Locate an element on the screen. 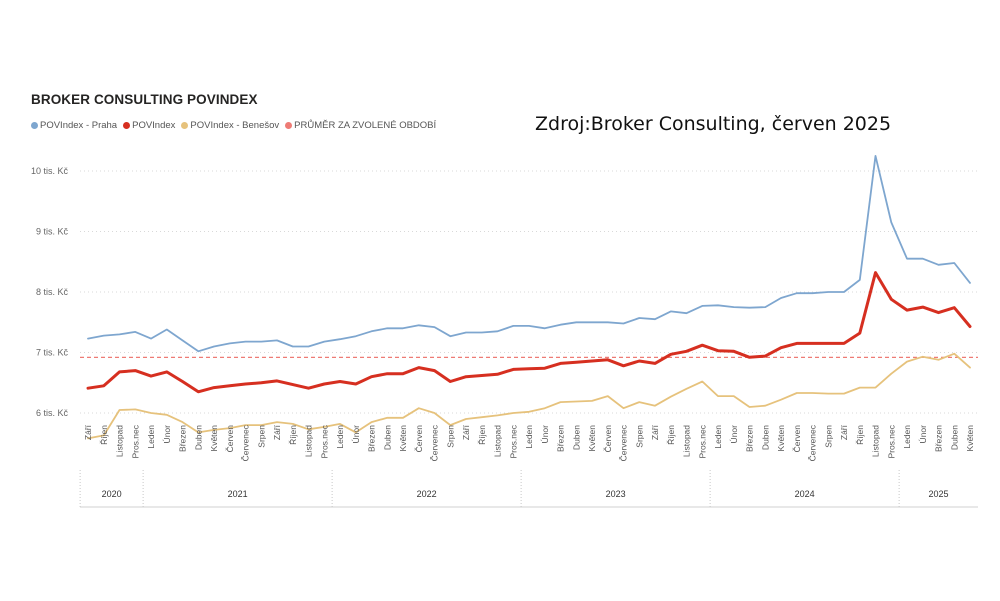  y-tick-label: 10 tis. Kč is located at coordinates (50, 171).